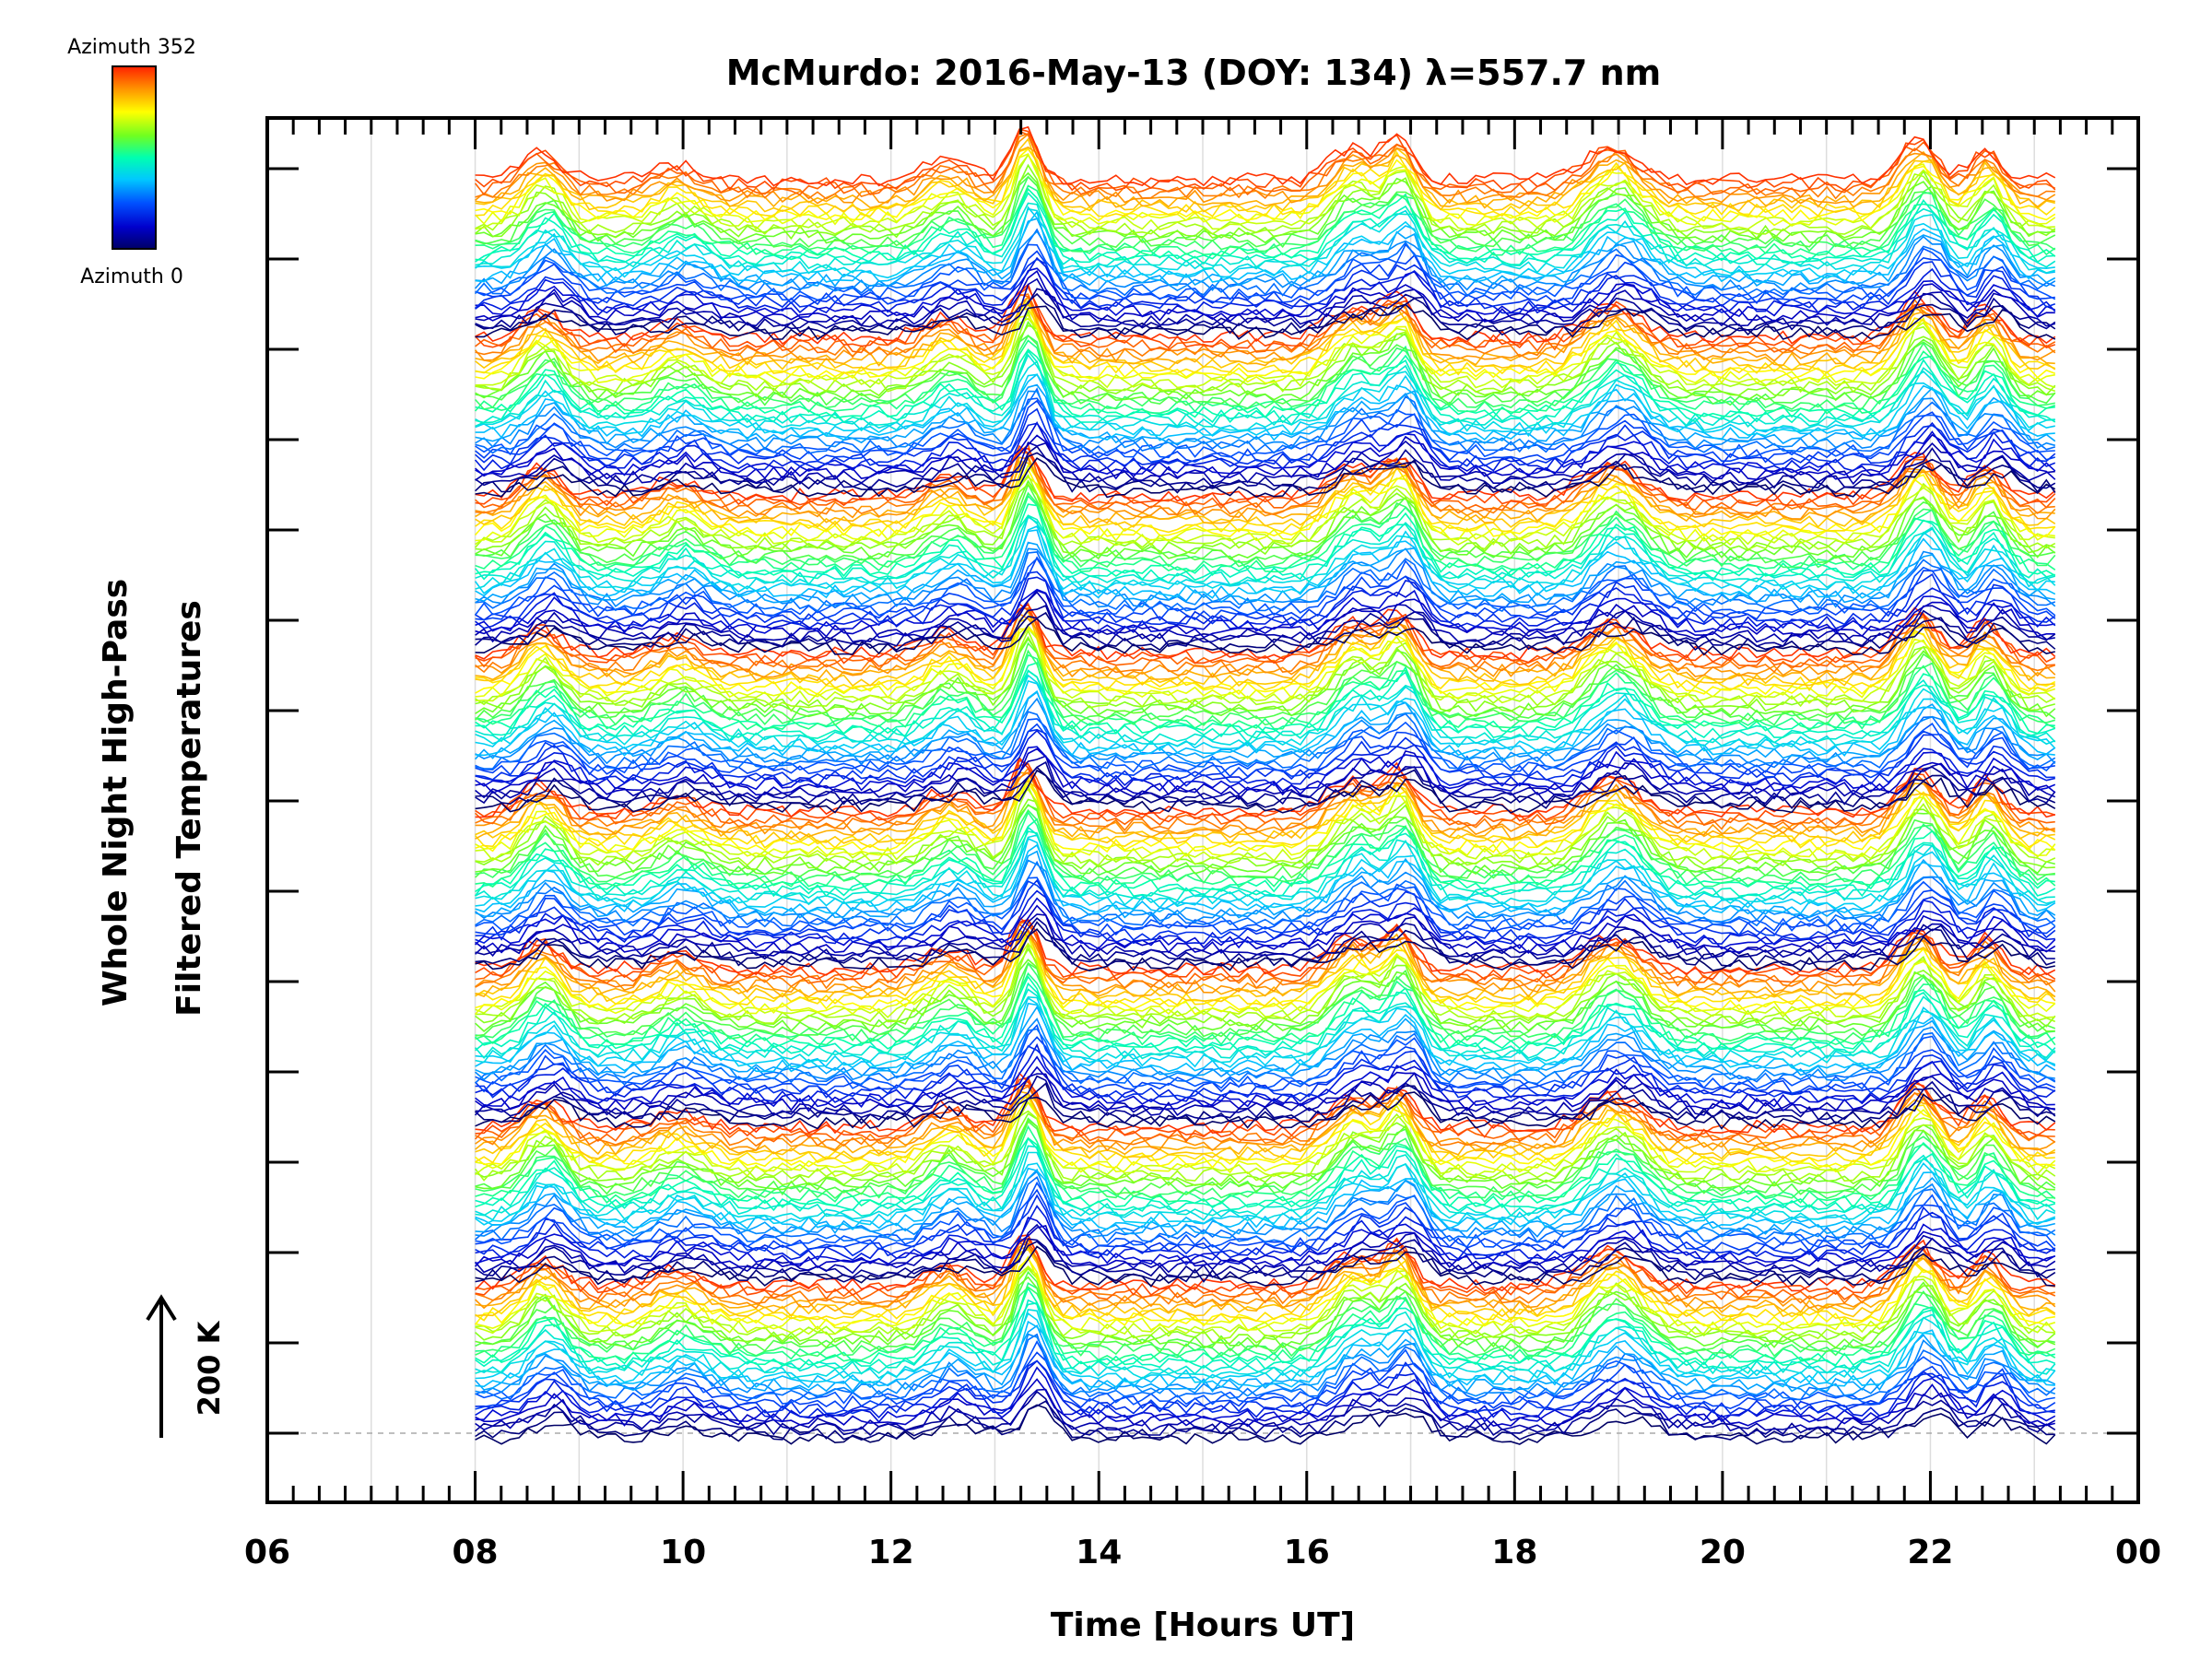 This screenshot has width=2212, height=1659. I want to click on colorbar-gradient, so click(134, 157).